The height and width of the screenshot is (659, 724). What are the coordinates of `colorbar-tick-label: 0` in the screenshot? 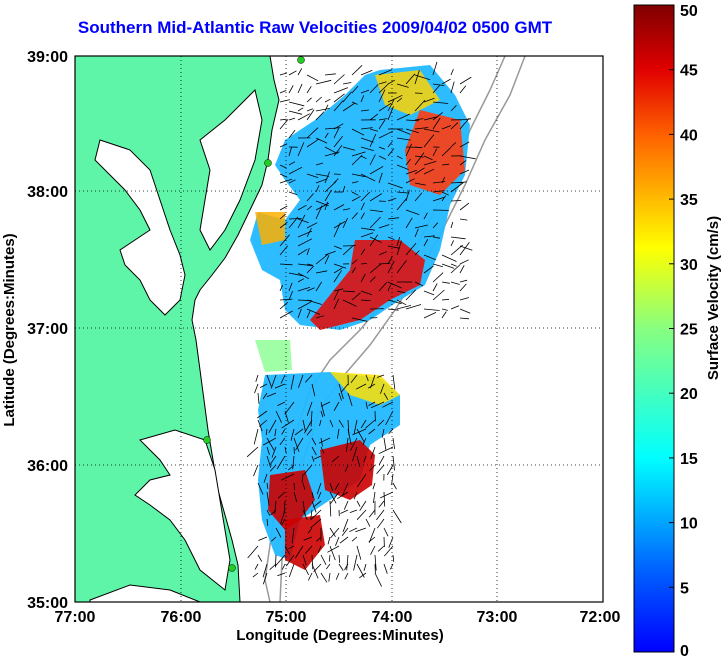 It's located at (684, 651).